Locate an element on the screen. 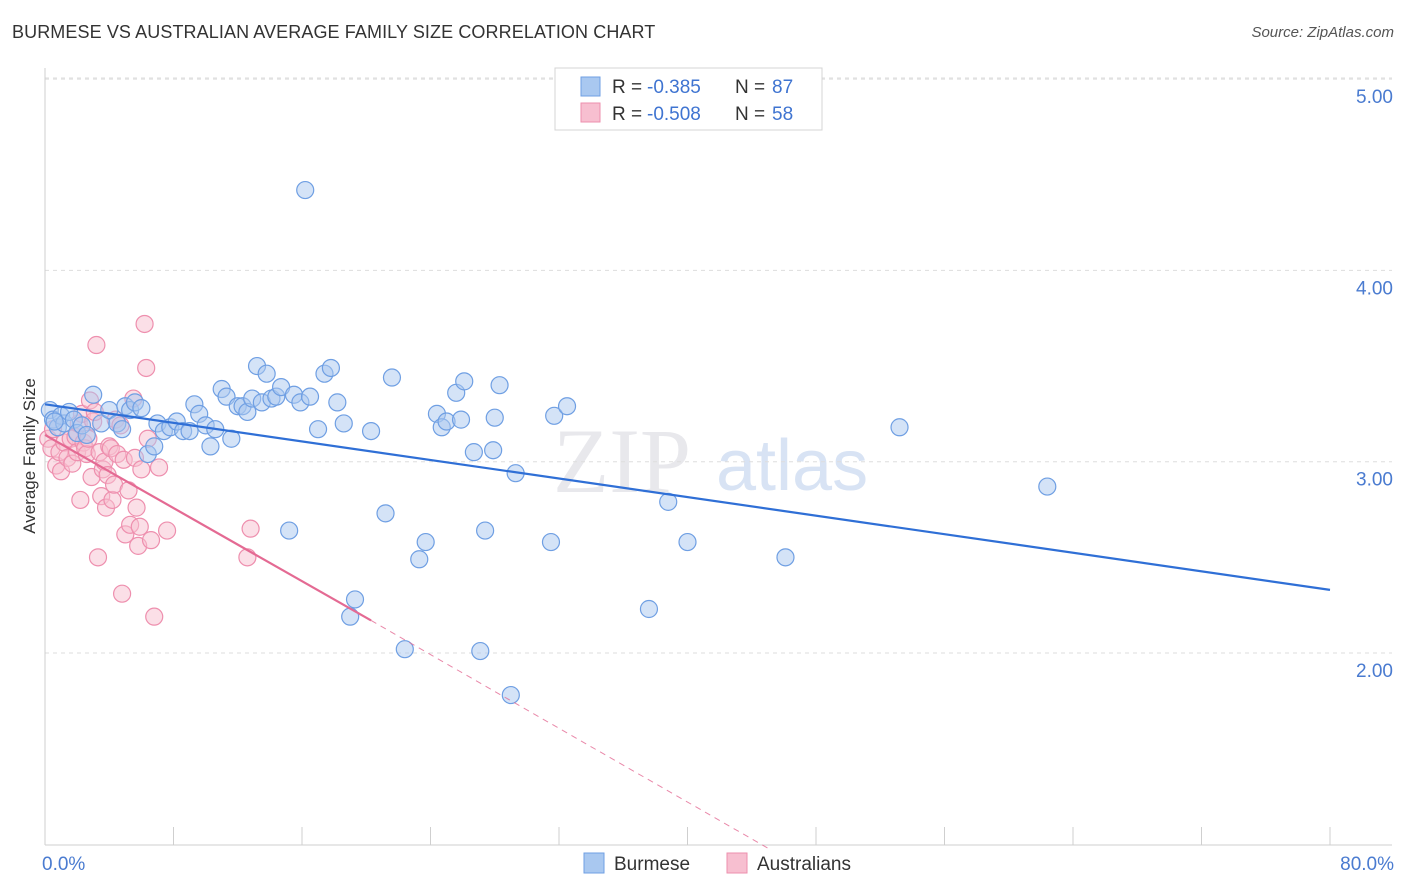 The width and height of the screenshot is (1406, 892). burmese-r-value: -0.385 is located at coordinates (674, 87).